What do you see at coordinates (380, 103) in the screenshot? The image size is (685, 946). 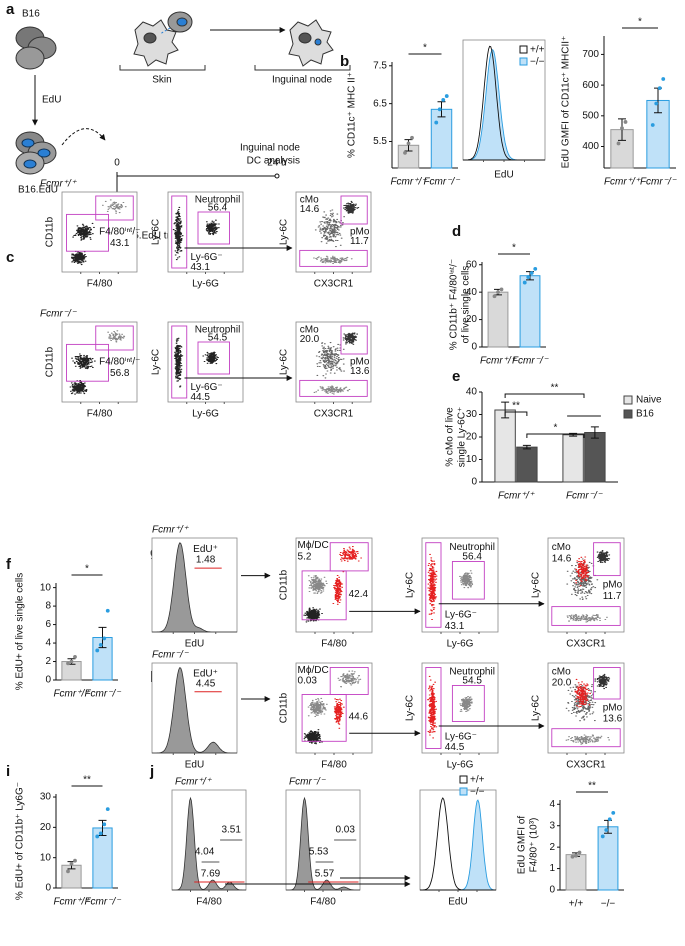 I see `y-tick-label: 6.5` at bounding box center [380, 103].